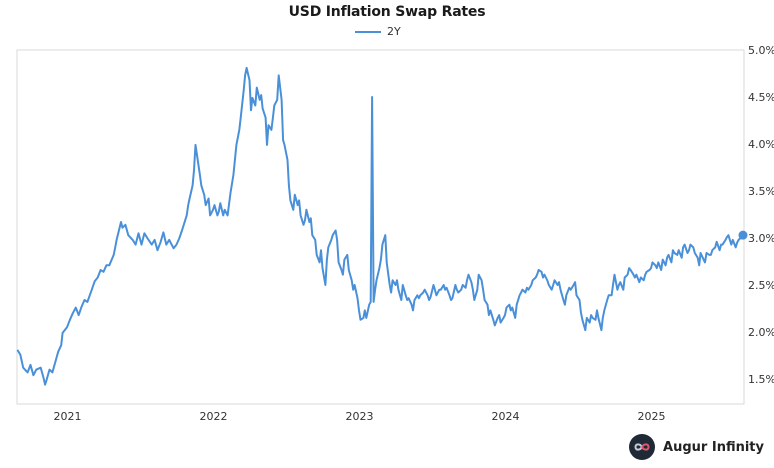 The image size is (774, 468). Describe the element at coordinates (761, 238) in the screenshot. I see `y-tick-label: 3.0%` at that location.